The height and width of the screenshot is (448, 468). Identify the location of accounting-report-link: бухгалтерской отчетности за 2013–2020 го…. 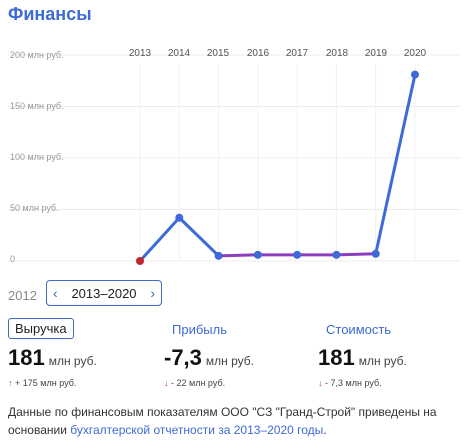
(197, 430).